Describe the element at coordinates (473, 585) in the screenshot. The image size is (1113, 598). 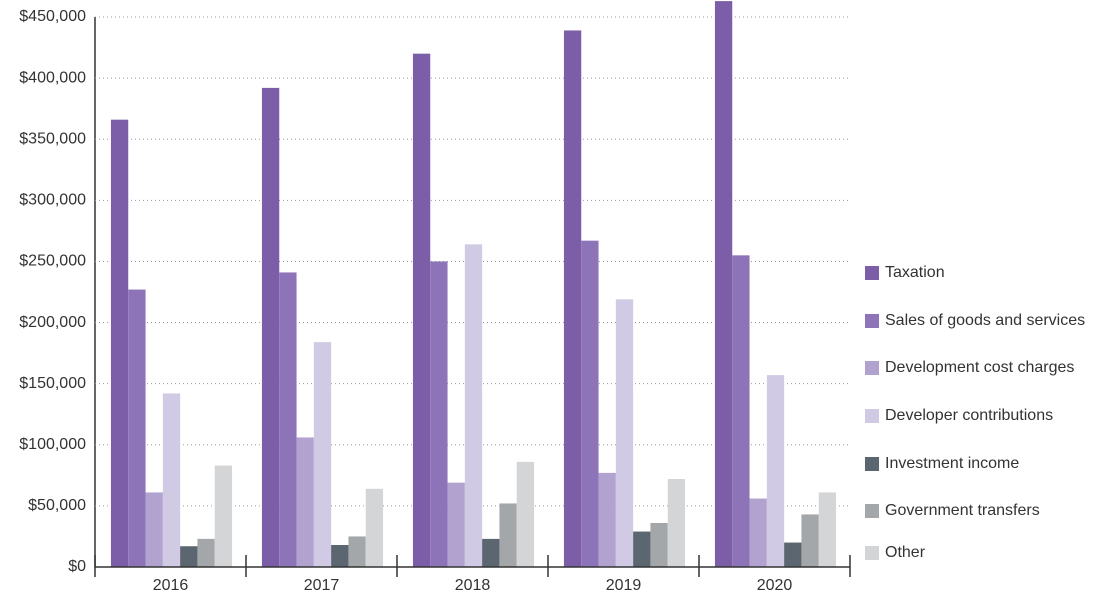
I see `x-tick-label: 2018` at that location.